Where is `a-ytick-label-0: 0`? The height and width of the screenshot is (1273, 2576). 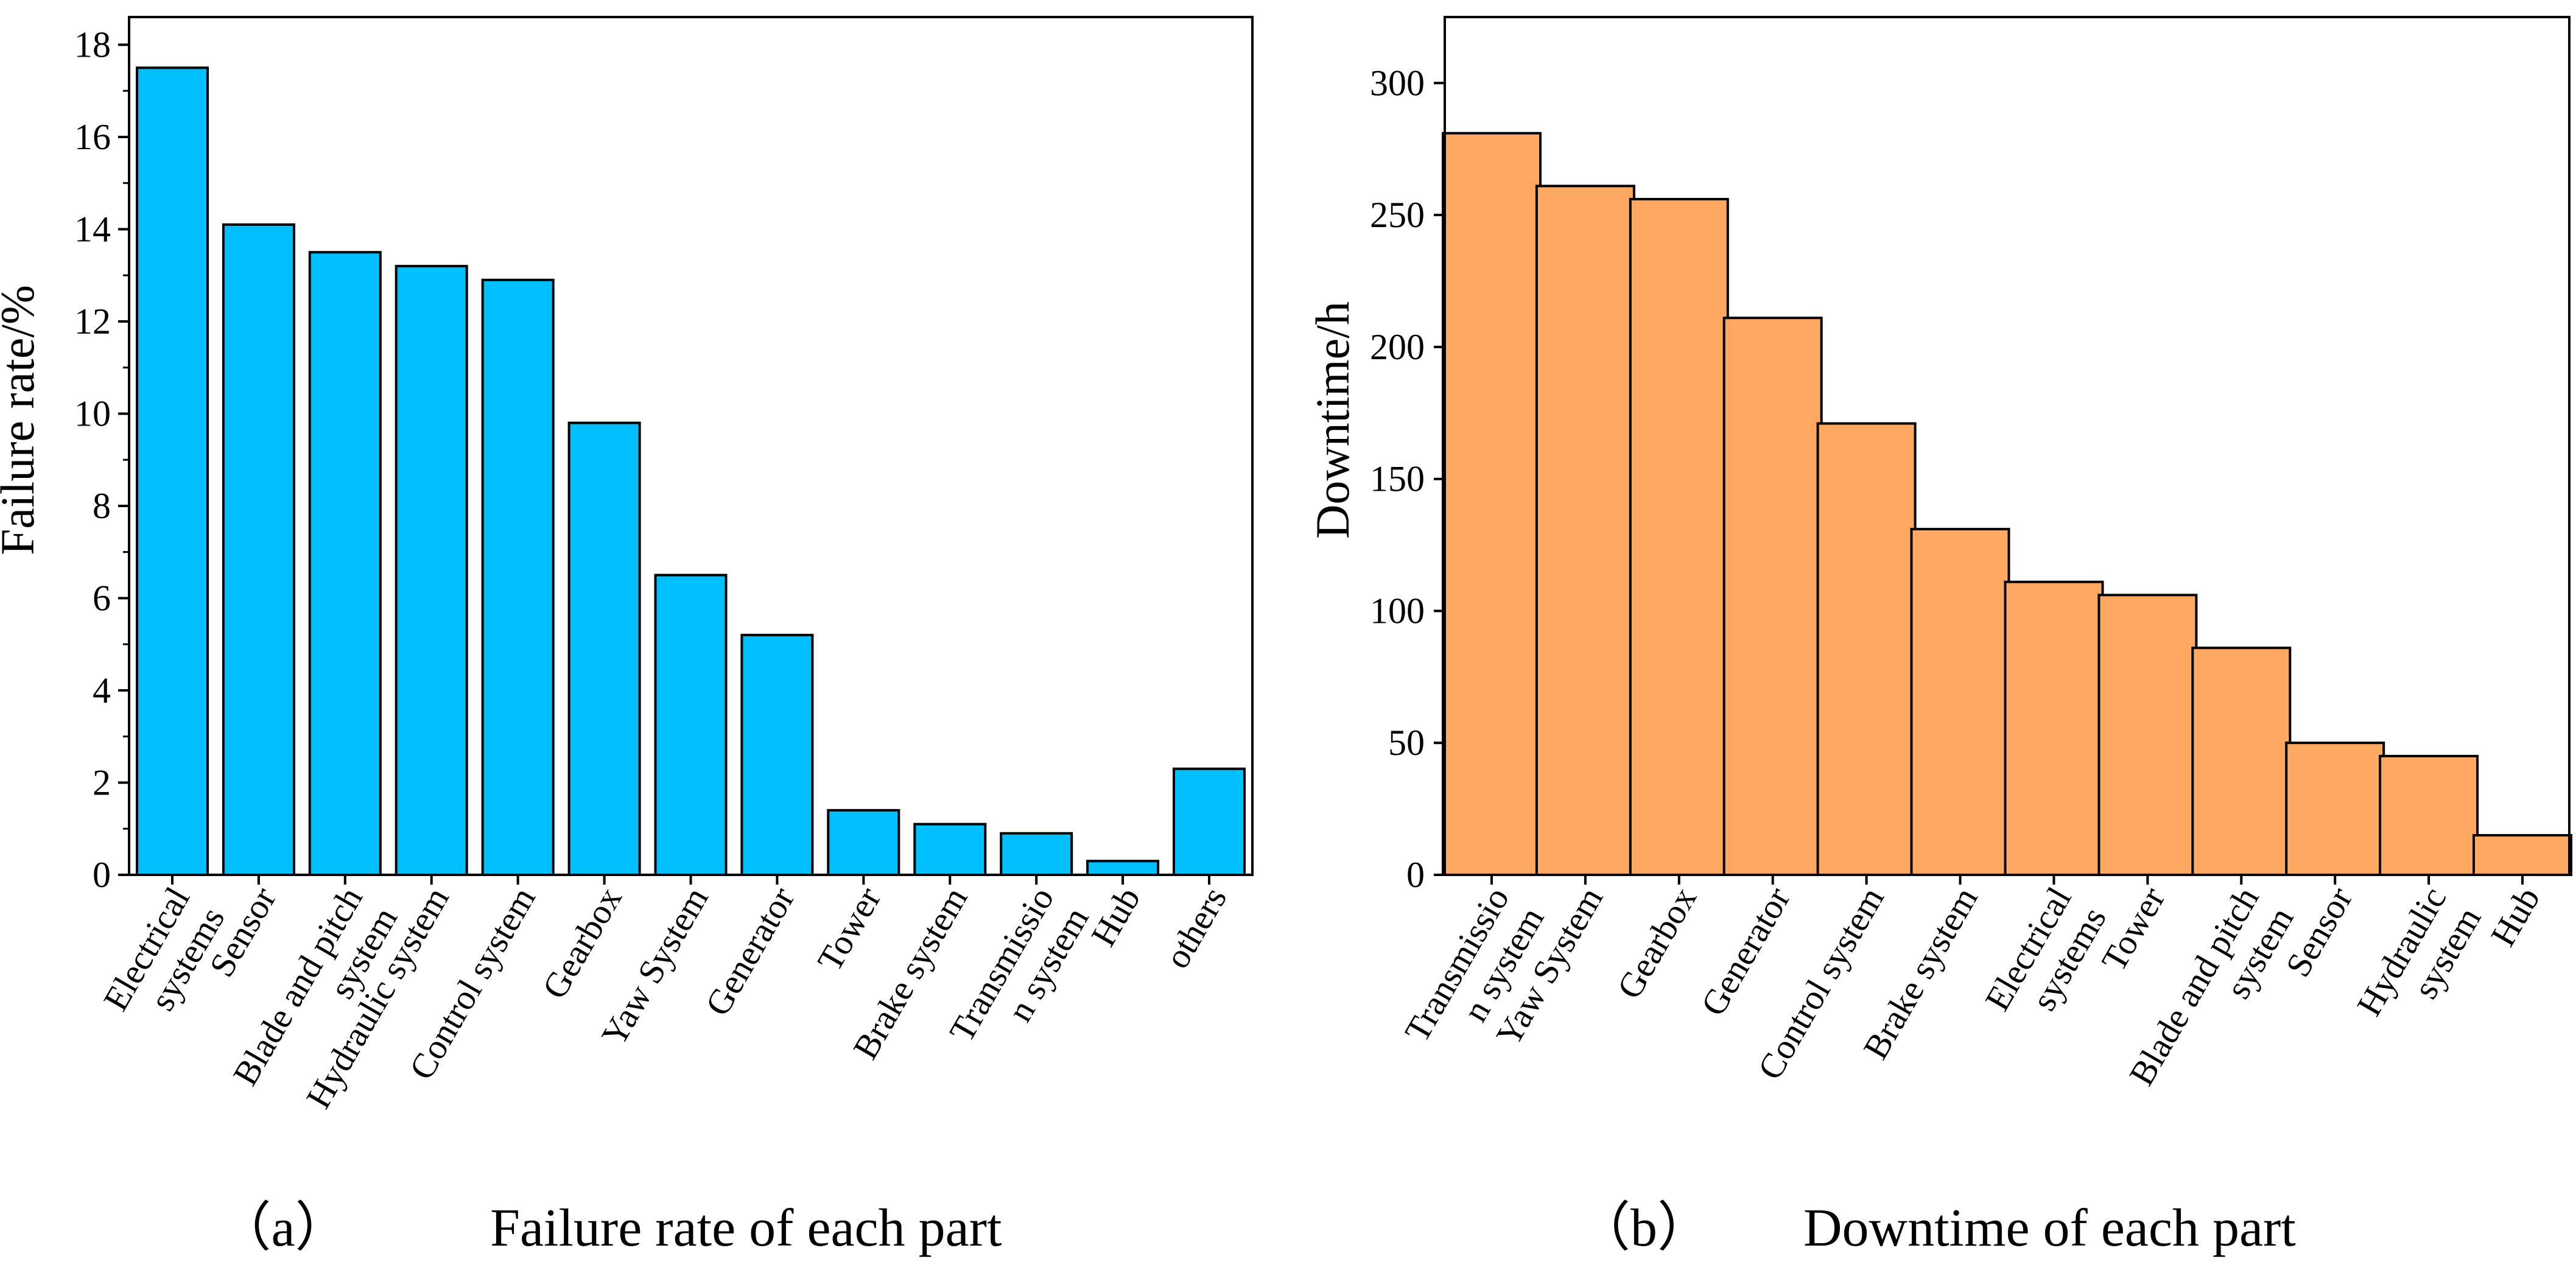
a-ytick-label-0: 0 is located at coordinates (102, 875).